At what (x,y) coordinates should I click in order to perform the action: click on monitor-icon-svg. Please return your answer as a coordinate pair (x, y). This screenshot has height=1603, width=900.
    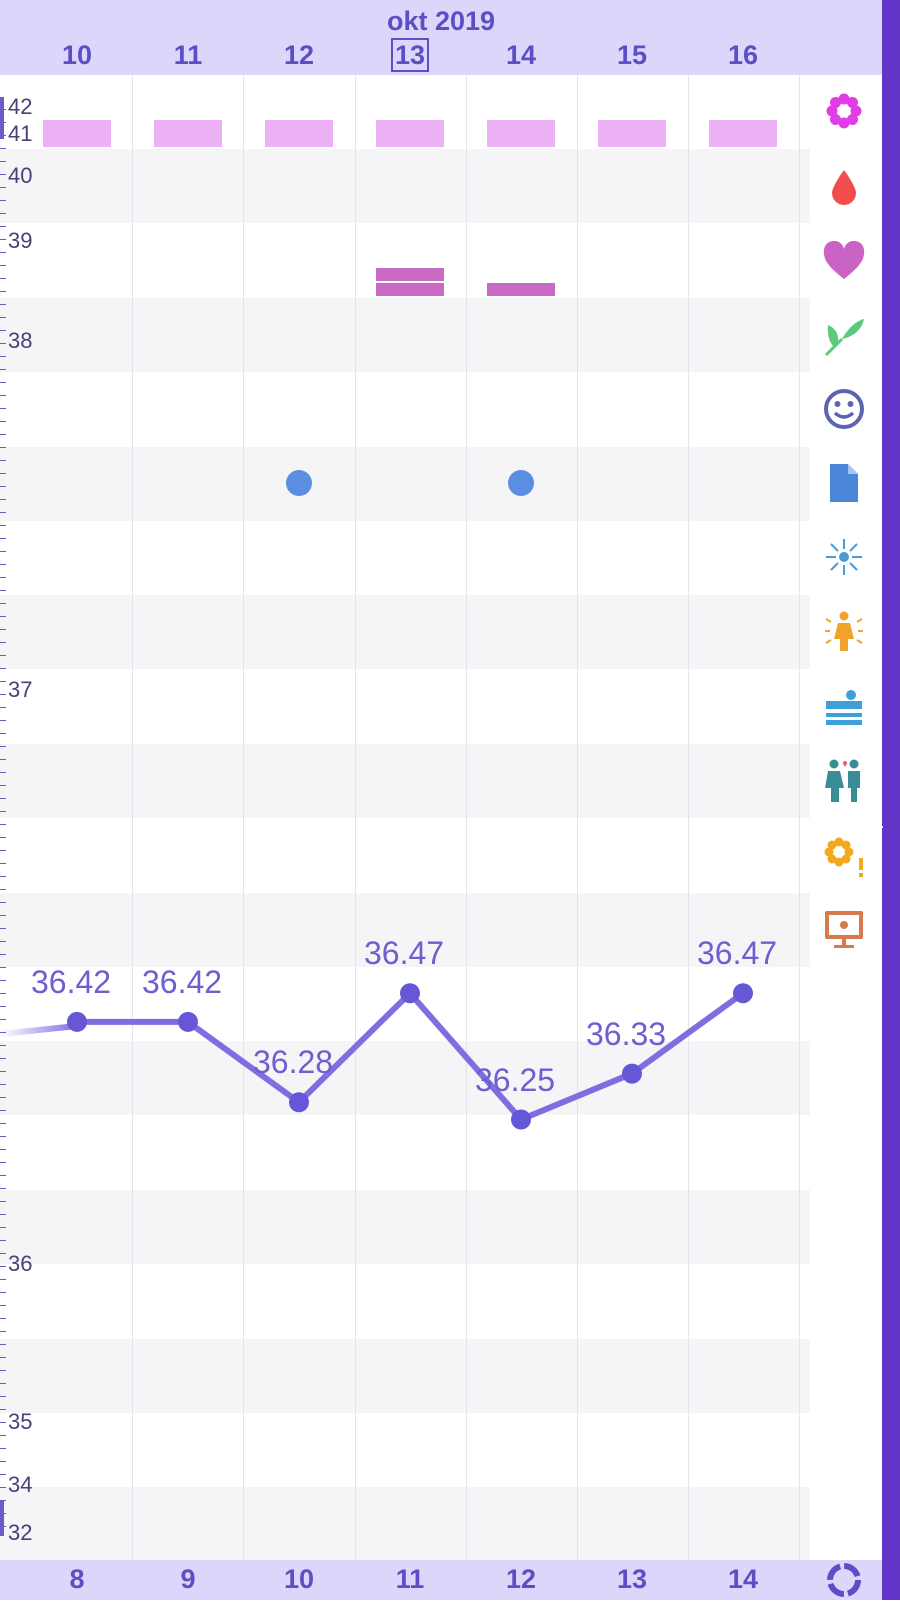
    Looking at the image, I should click on (844, 929).